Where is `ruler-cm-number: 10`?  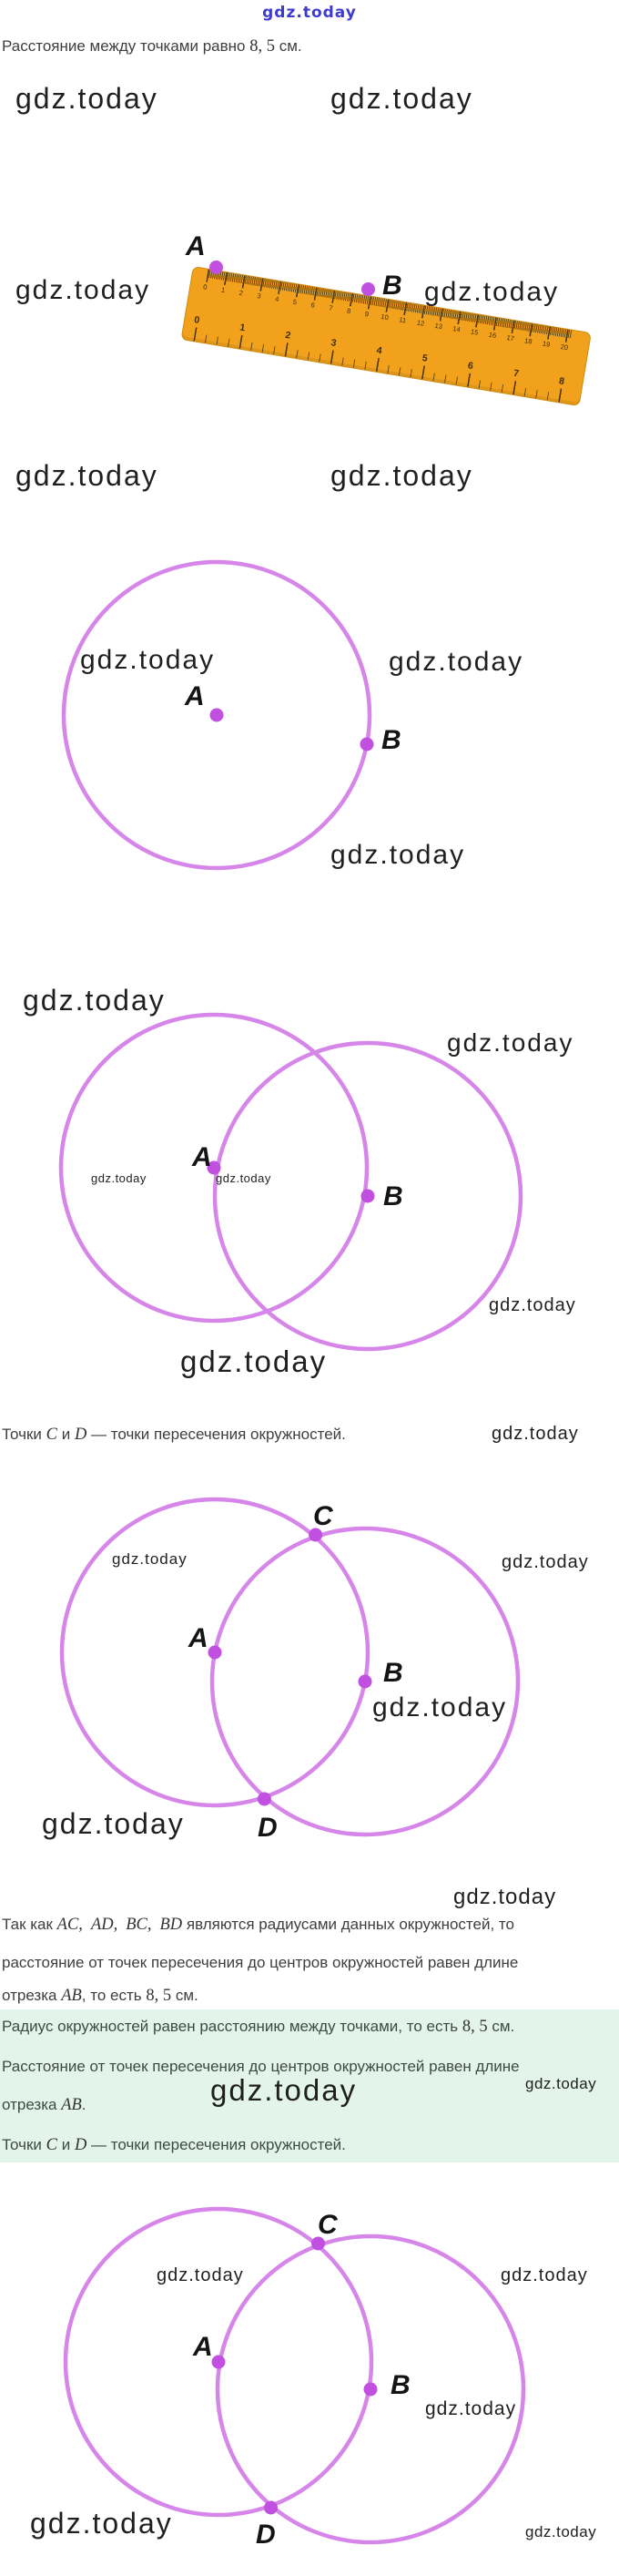 ruler-cm-number: 10 is located at coordinates (385, 317).